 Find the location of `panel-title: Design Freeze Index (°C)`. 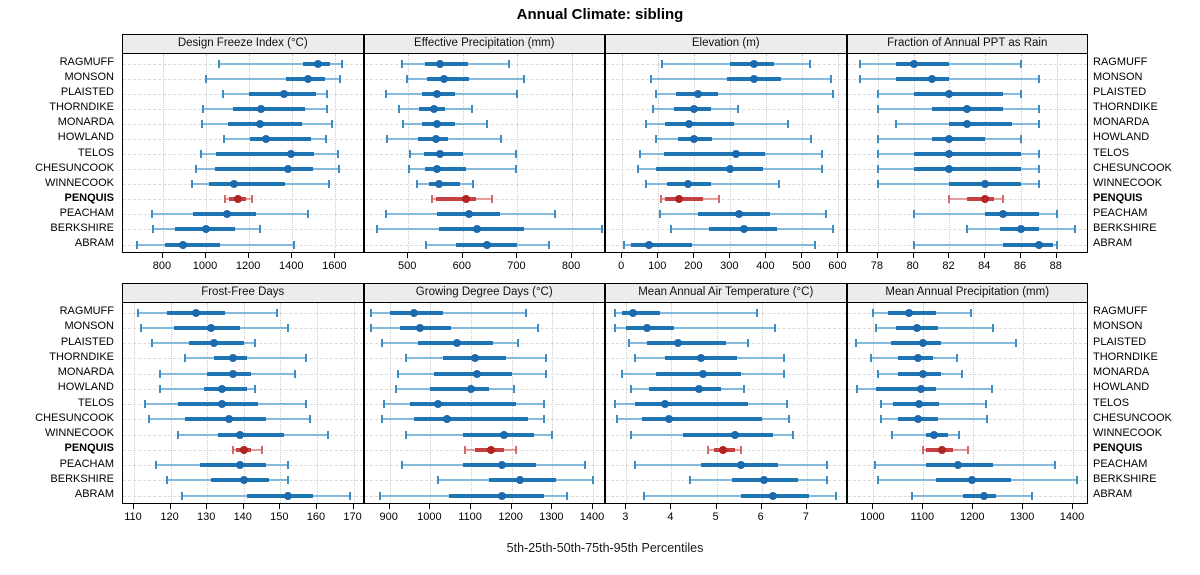

panel-title: Design Freeze Index (°C) is located at coordinates (242, 43).